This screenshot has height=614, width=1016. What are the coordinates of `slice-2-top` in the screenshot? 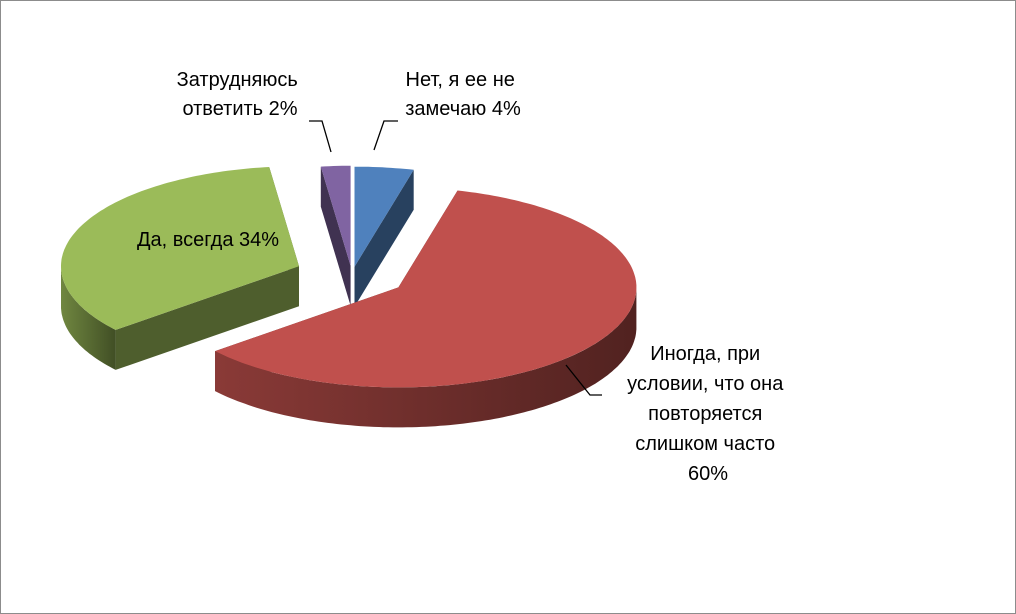 It's located at (426, 289).